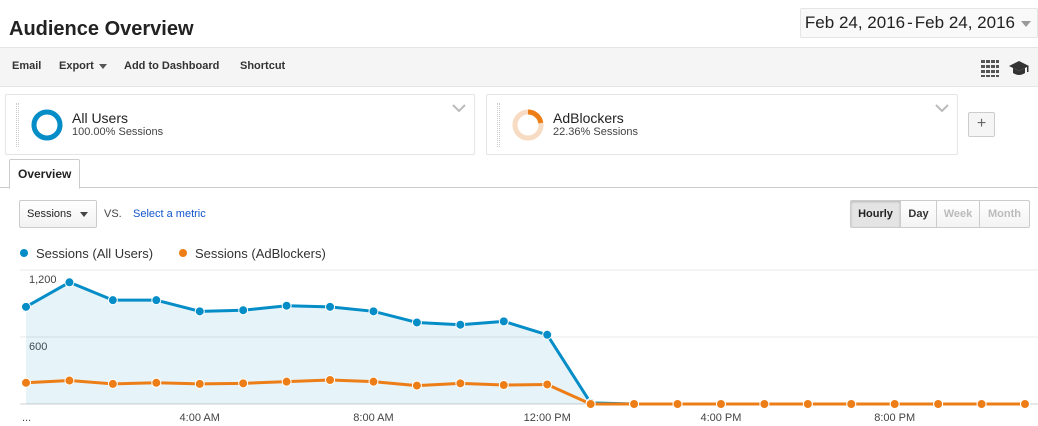 The image size is (1038, 426). What do you see at coordinates (875, 214) in the screenshot?
I see `granularity-hourly-button: Hourly` at bounding box center [875, 214].